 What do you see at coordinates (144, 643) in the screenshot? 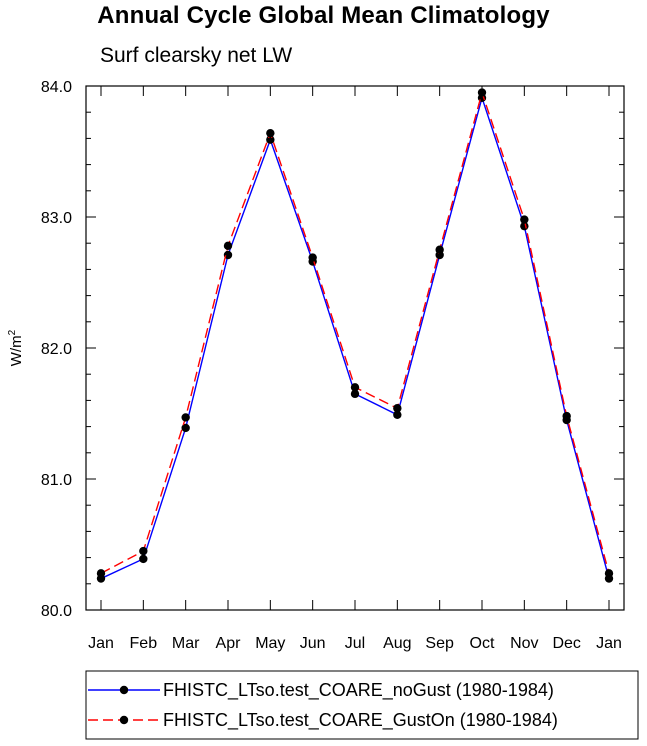
I see `x-tick-label: Feb` at bounding box center [144, 643].